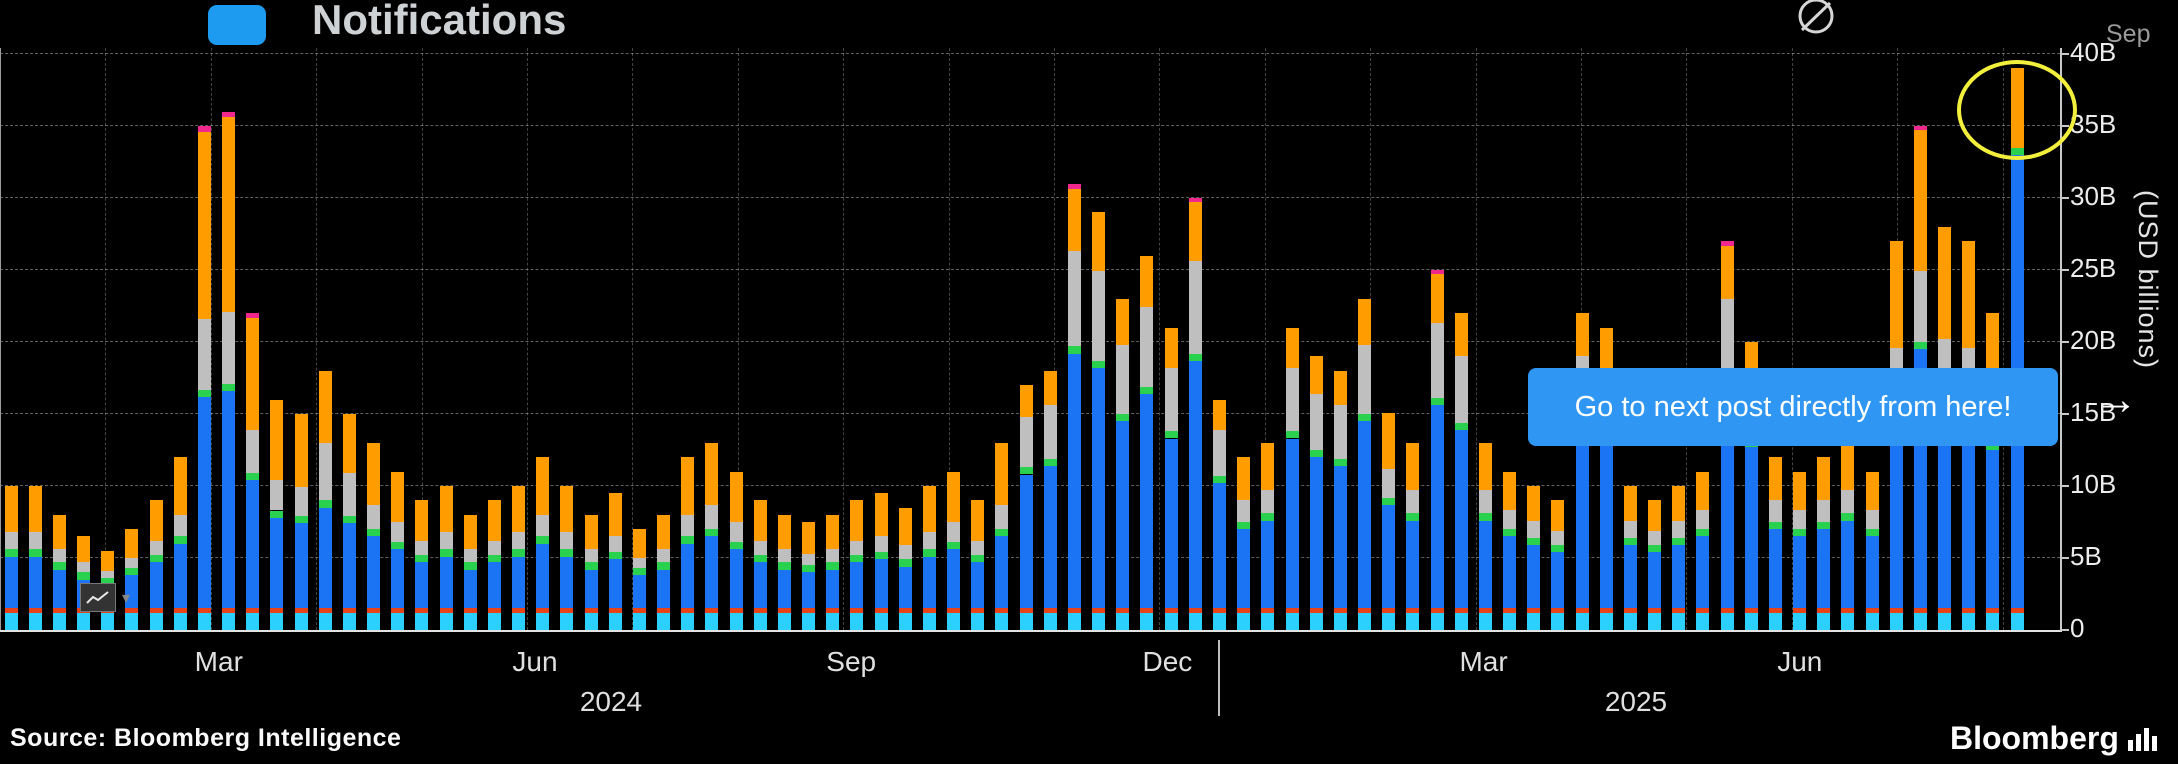 The width and height of the screenshot is (2178, 764). What do you see at coordinates (98, 597) in the screenshot?
I see `chart-type-icon` at bounding box center [98, 597].